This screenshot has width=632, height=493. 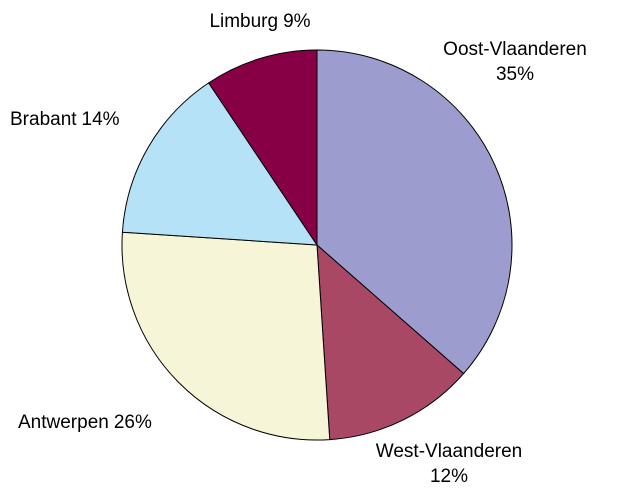 I want to click on slice-value-label: 35%, so click(x=515, y=74).